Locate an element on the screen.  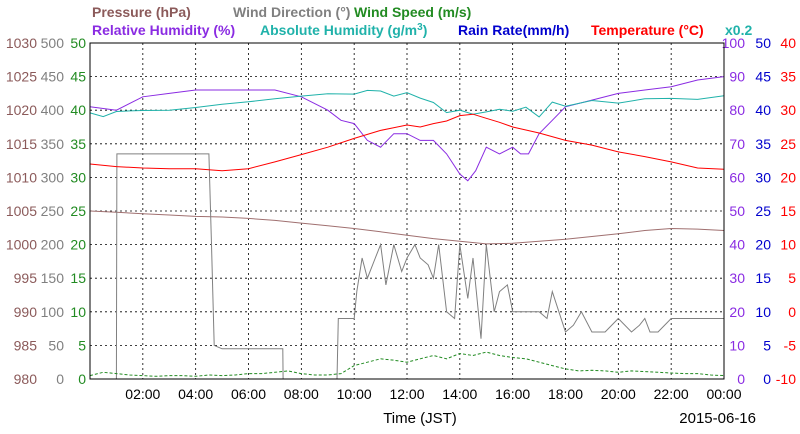
tick-label-wind-speed: 25 is located at coordinates (78, 211).